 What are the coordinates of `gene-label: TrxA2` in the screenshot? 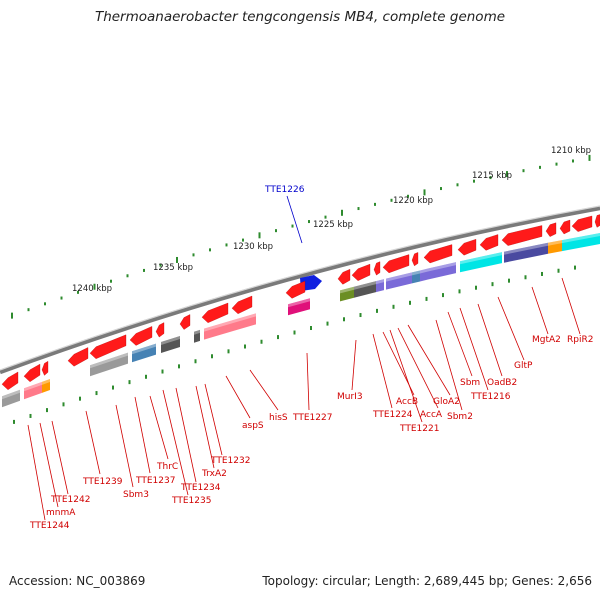 It's located at (214, 474).